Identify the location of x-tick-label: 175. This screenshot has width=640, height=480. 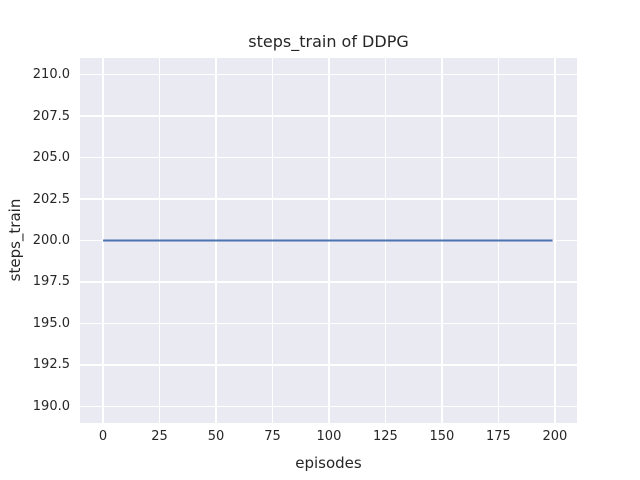
(498, 436).